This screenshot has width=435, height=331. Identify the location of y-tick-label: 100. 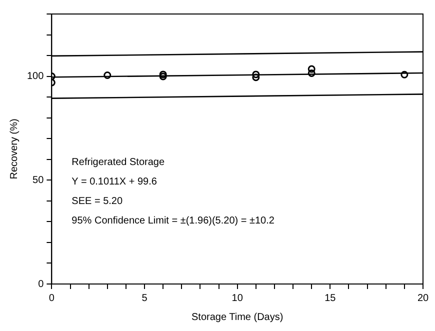
(35, 76).